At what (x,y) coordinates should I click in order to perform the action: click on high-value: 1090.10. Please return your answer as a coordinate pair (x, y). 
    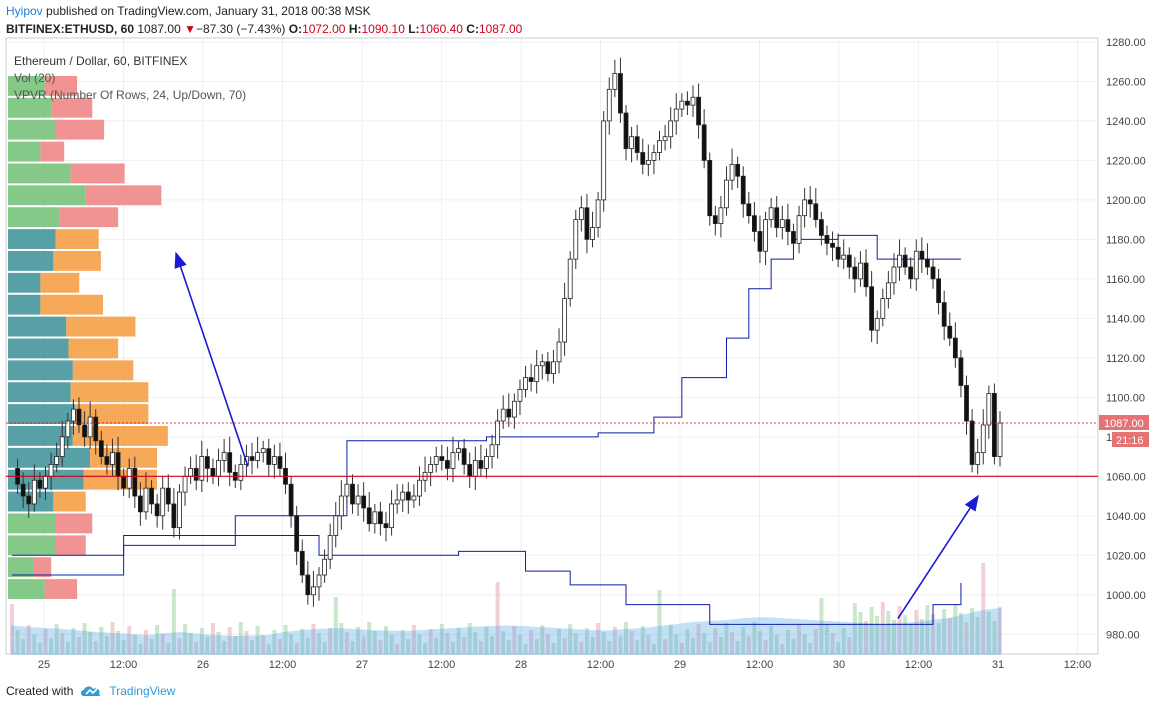
    Looking at the image, I should click on (383, 29).